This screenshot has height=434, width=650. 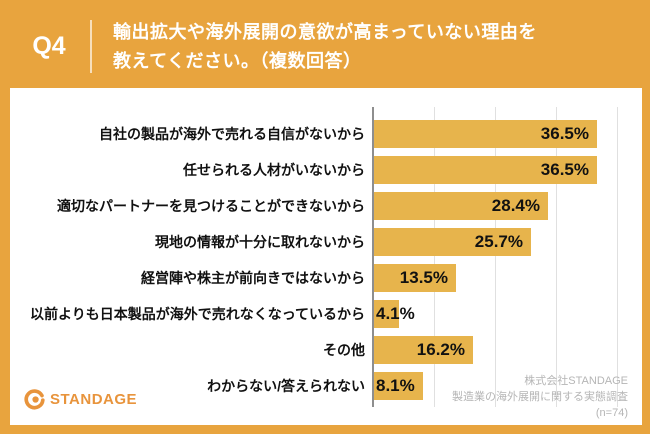 I want to click on standage-logo: STANDAGE, so click(x=80, y=399).